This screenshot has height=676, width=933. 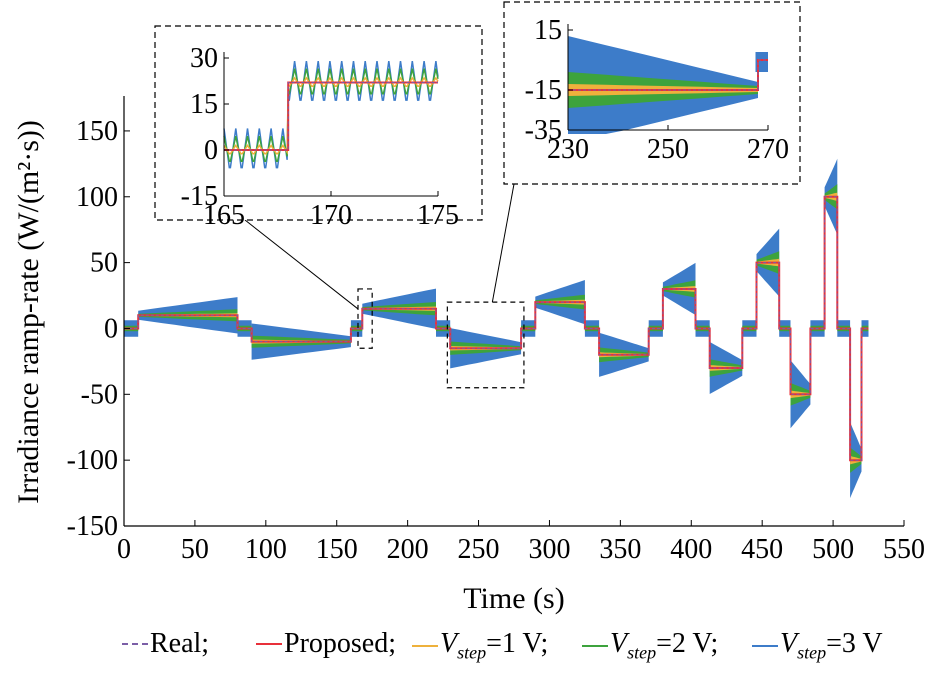 What do you see at coordinates (337, 549) in the screenshot?
I see `x-tick-label: 150` at bounding box center [337, 549].